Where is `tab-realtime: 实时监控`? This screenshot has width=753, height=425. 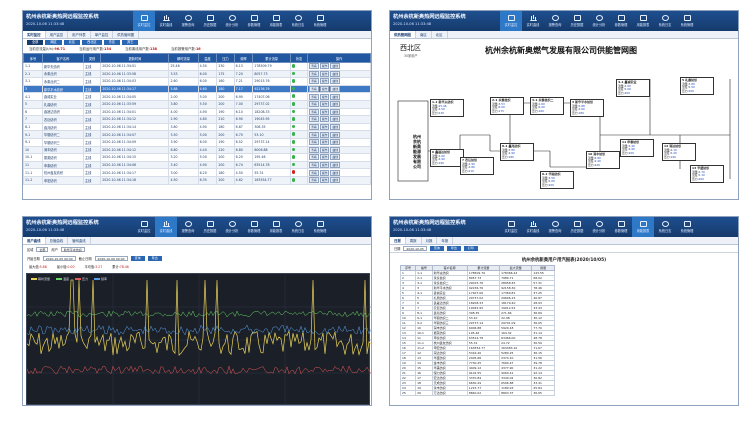
tab-realtime: 实时监控 is located at coordinates (34, 34).